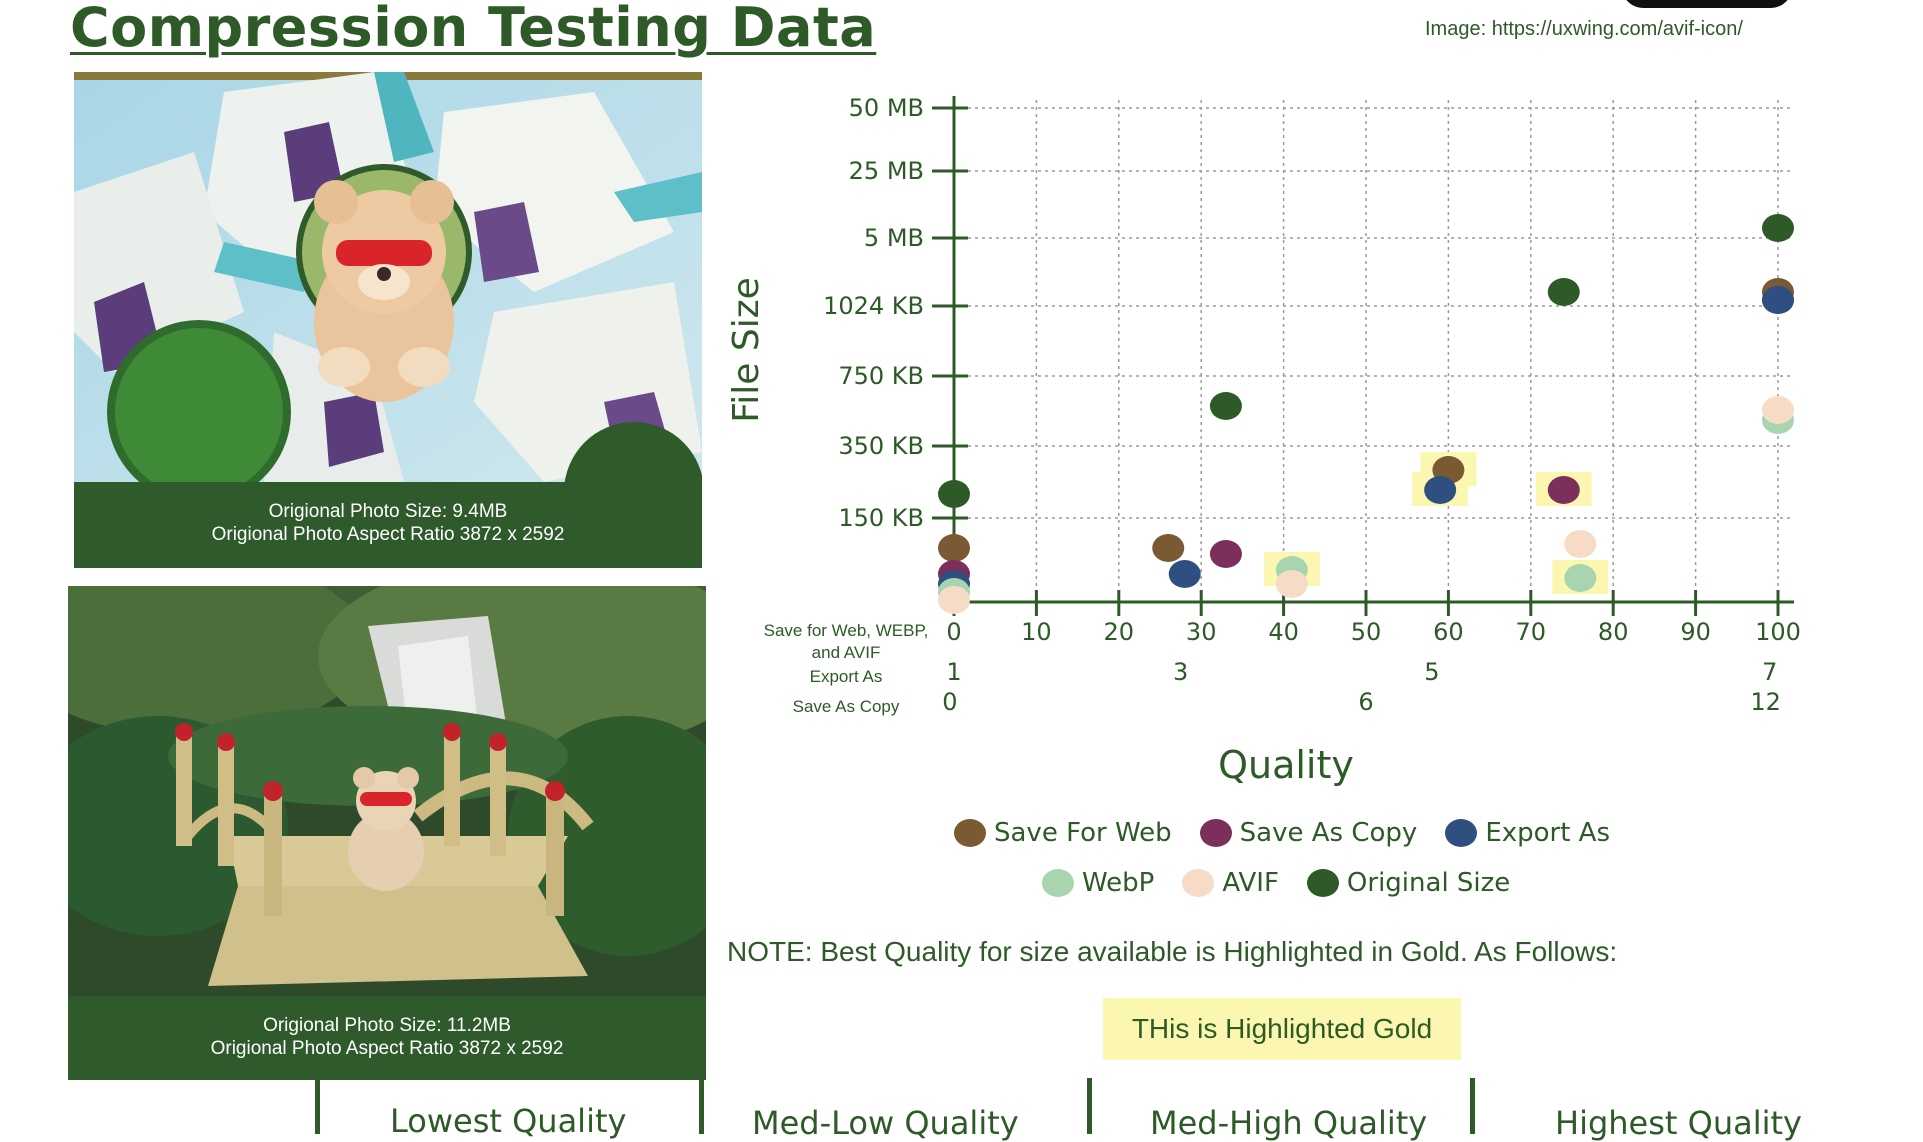  I want to click on legend-label: Export As, so click(1548, 833).